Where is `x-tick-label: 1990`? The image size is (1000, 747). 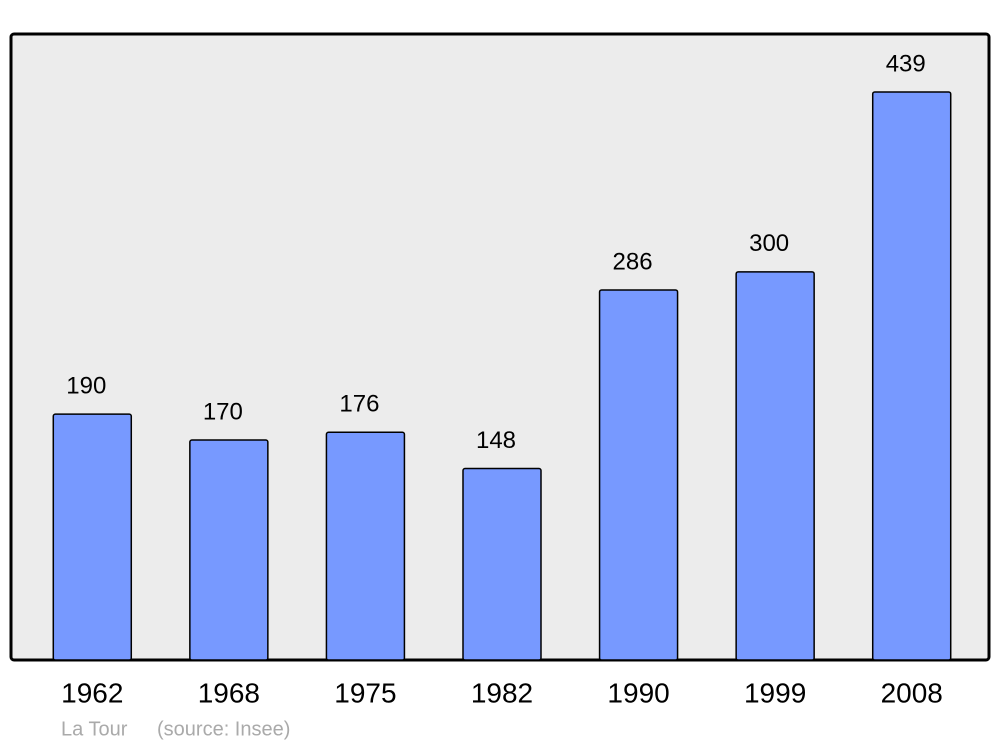 x-tick-label: 1990 is located at coordinates (638, 692).